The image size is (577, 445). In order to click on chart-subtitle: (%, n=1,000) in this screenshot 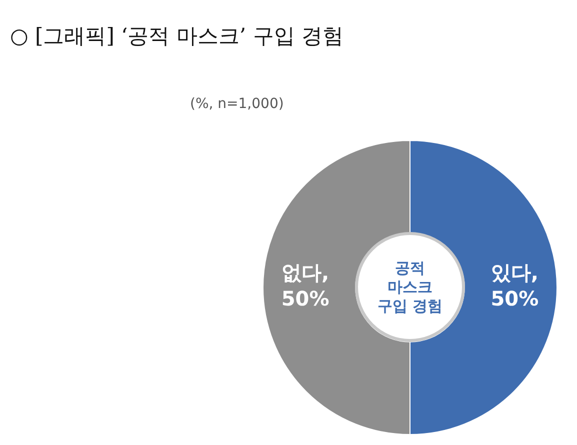, I will do `click(237, 104)`.